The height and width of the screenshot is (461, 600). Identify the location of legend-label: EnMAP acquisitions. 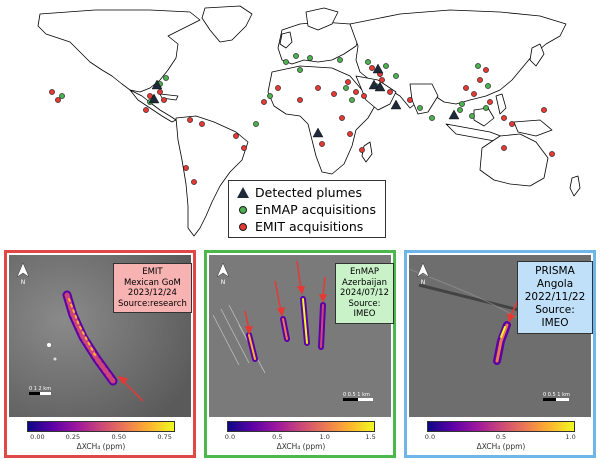
(315, 209).